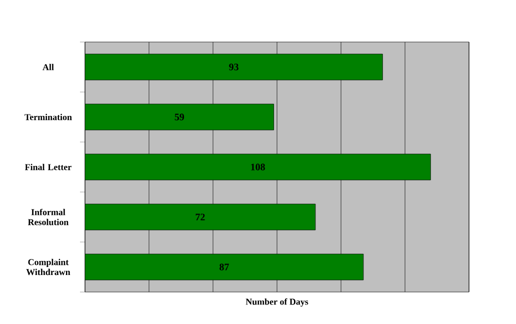 This screenshot has width=516, height=324. What do you see at coordinates (48, 217) in the screenshot?
I see `y-tick-label: Informal Resolution` at bounding box center [48, 217].